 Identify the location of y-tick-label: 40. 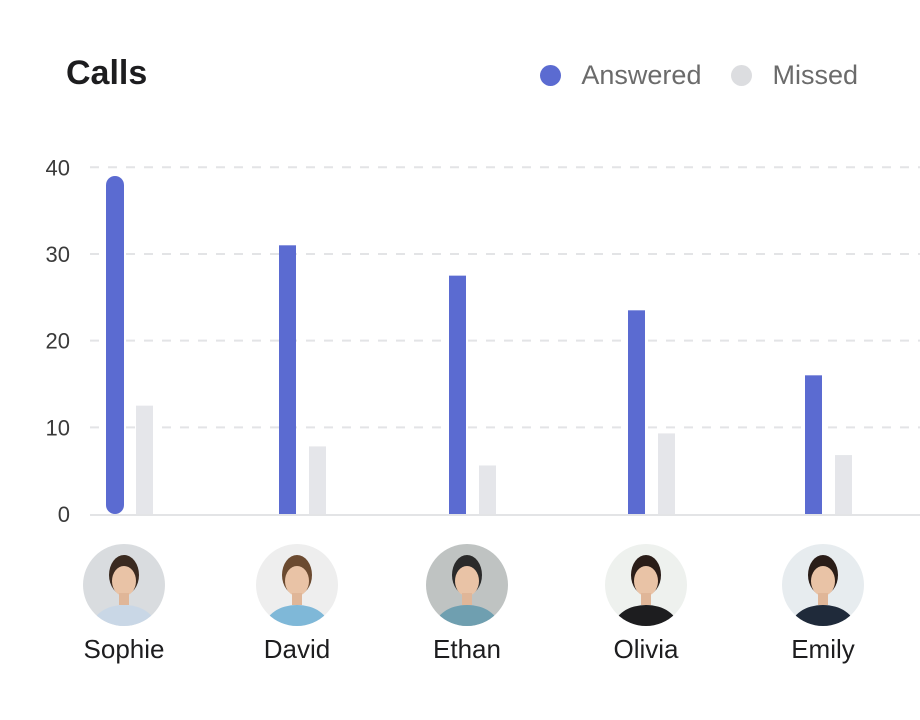
(58, 167).